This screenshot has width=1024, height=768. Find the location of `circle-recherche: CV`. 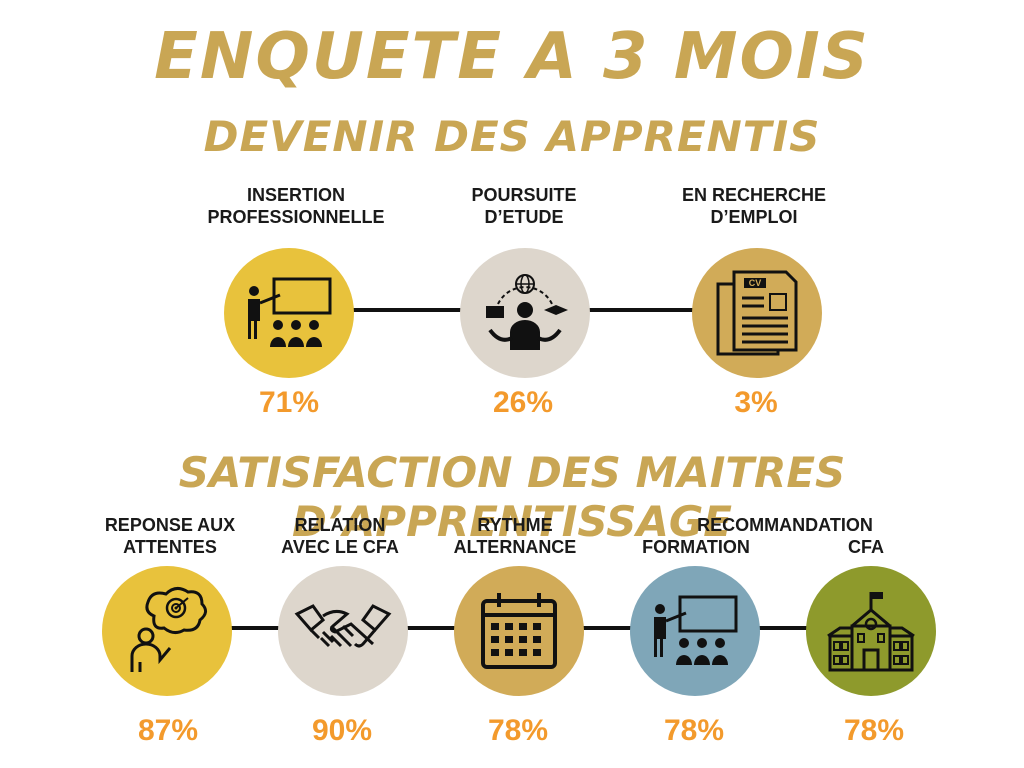

circle-recherche: CV is located at coordinates (757, 313).